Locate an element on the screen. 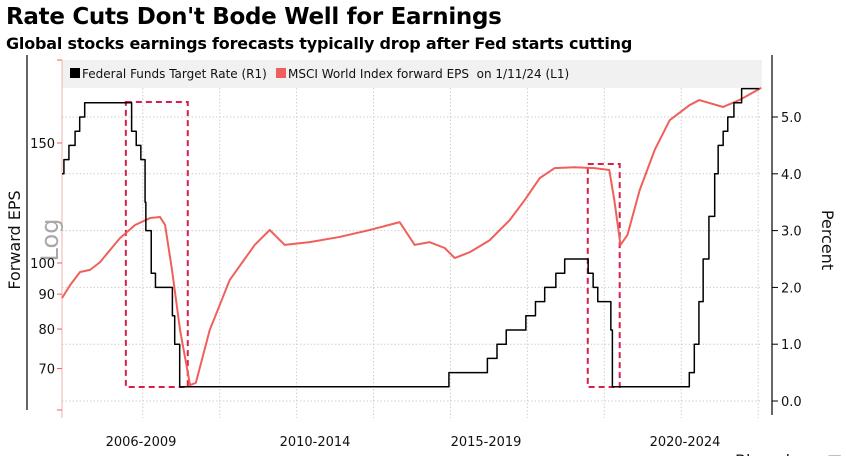 The height and width of the screenshot is (456, 846). x-category-label: 2020-2024 is located at coordinates (685, 442).